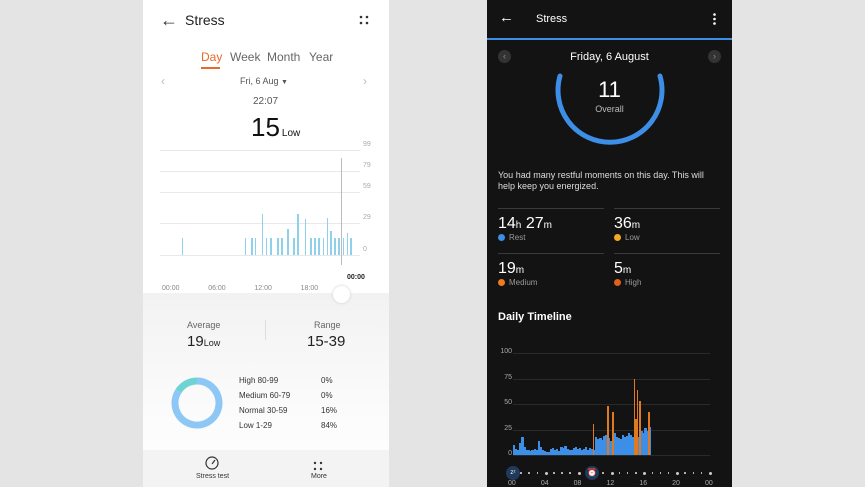 The image size is (865, 487). Describe the element at coordinates (623, 268) in the screenshot. I see `high-duration: 5m` at that location.